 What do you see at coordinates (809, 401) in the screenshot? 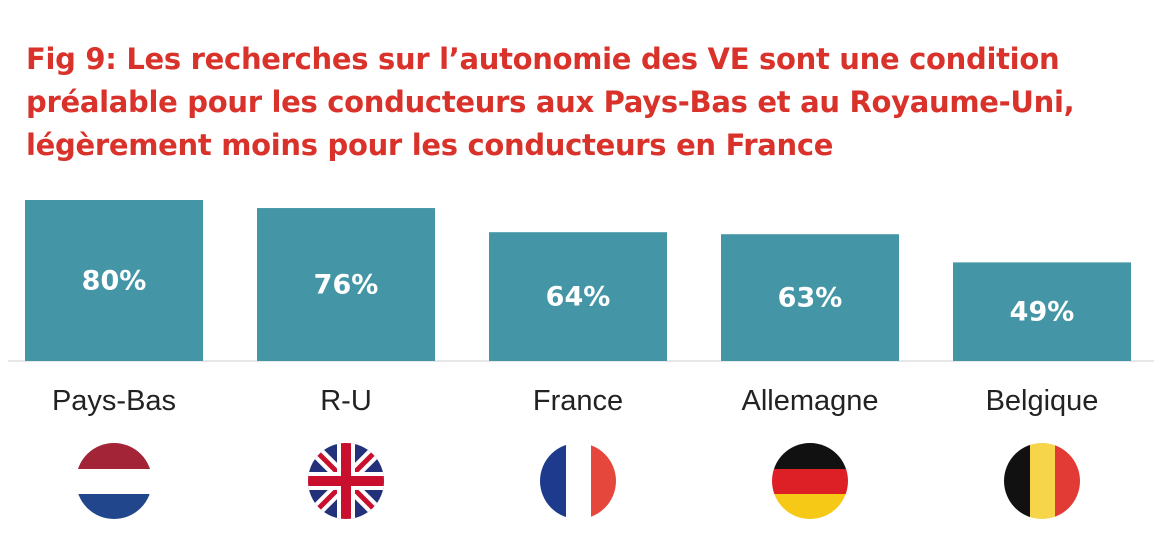
I see `category-label: Allemagne` at bounding box center [809, 401].